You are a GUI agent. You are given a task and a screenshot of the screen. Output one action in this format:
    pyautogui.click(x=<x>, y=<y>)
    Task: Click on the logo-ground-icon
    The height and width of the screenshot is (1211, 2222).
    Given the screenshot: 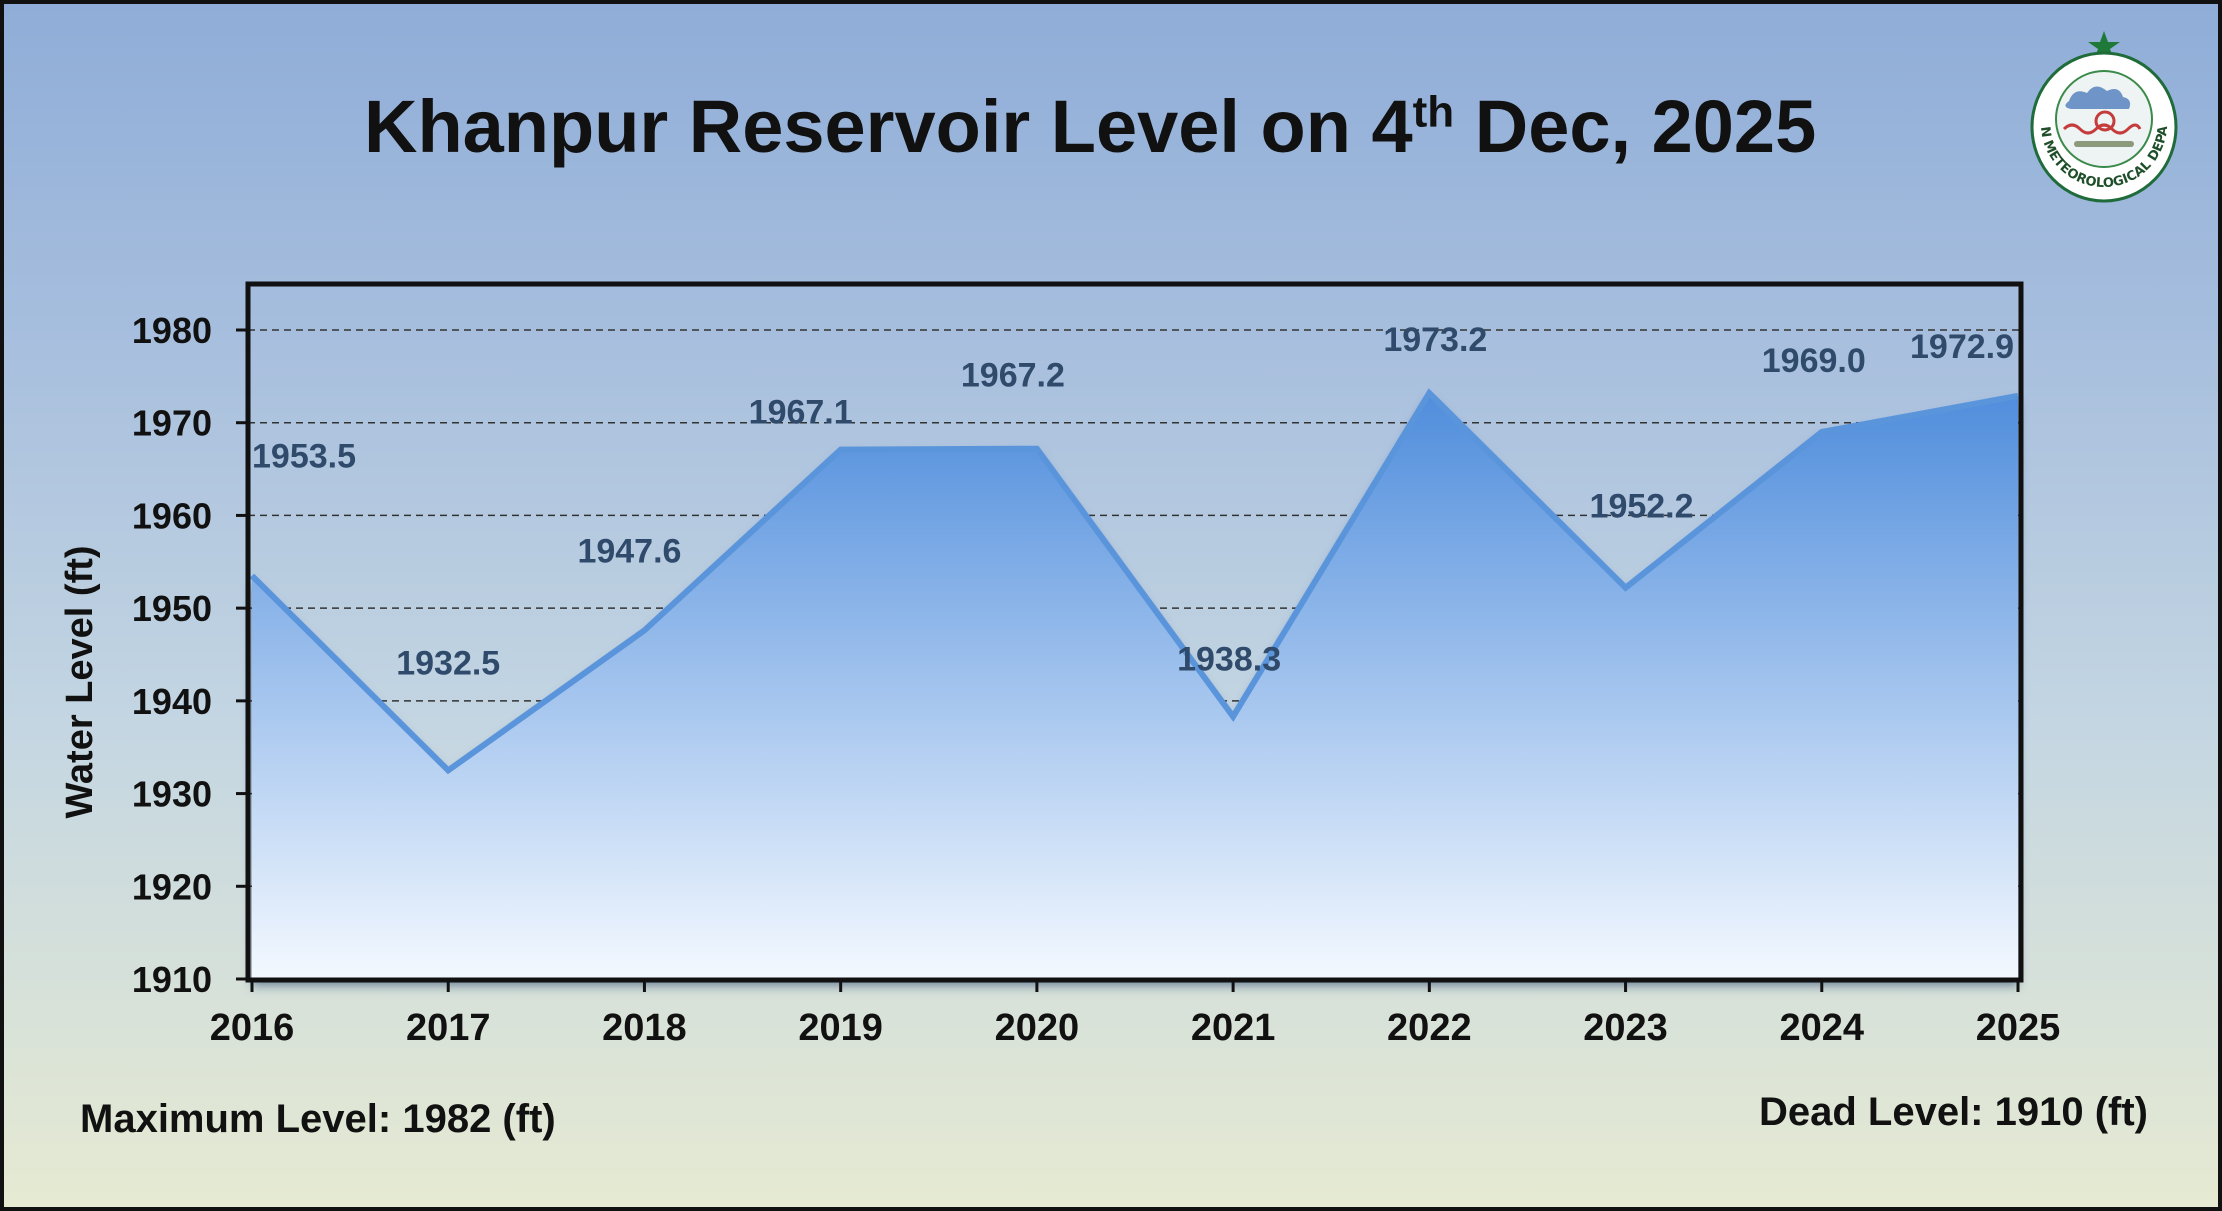 What is the action you would take?
    pyautogui.click(x=2104, y=144)
    